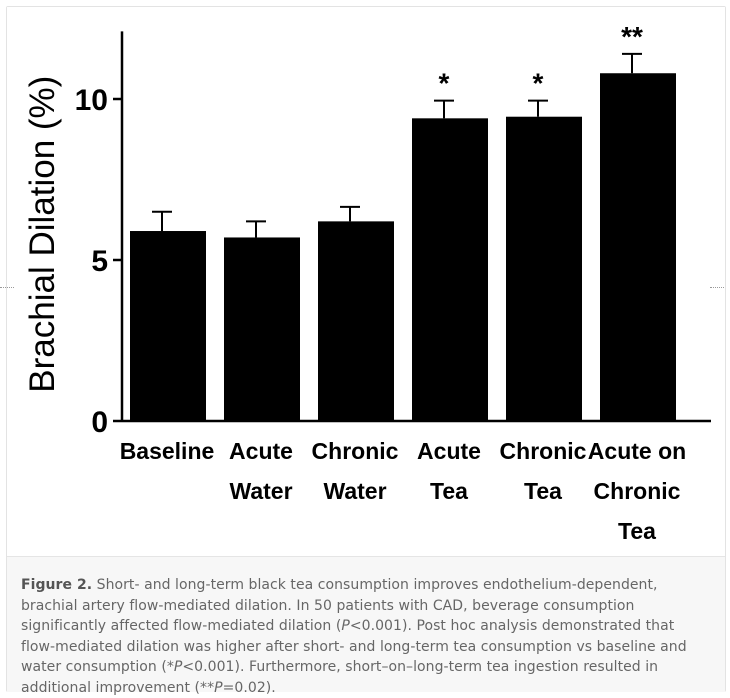  What do you see at coordinates (249, 687) in the screenshot?
I see `caption-text-4: =0.02).` at bounding box center [249, 687].